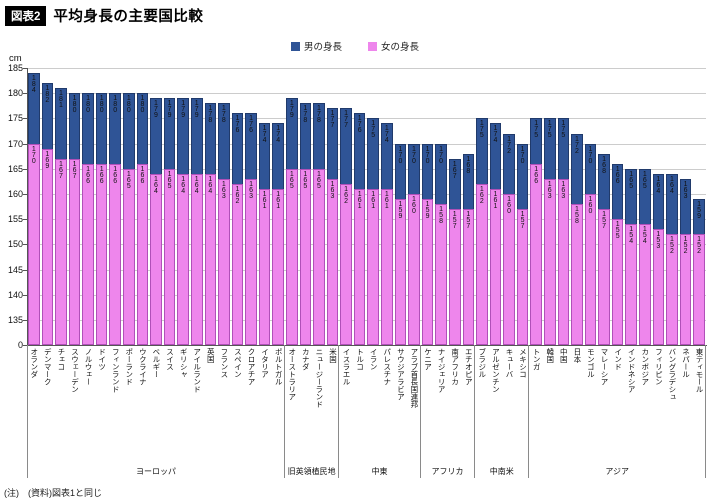 This screenshot has width=710, height=502. What do you see at coordinates (400, 206) in the screenshot?
I see `bar-slot: 170 159` at bounding box center [400, 206].